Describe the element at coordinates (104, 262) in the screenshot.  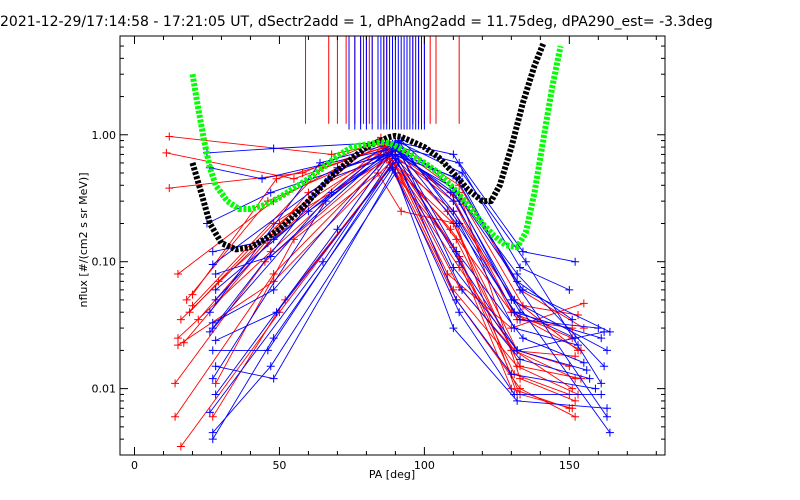
I see `y-tick-label: 0.10` at that location.